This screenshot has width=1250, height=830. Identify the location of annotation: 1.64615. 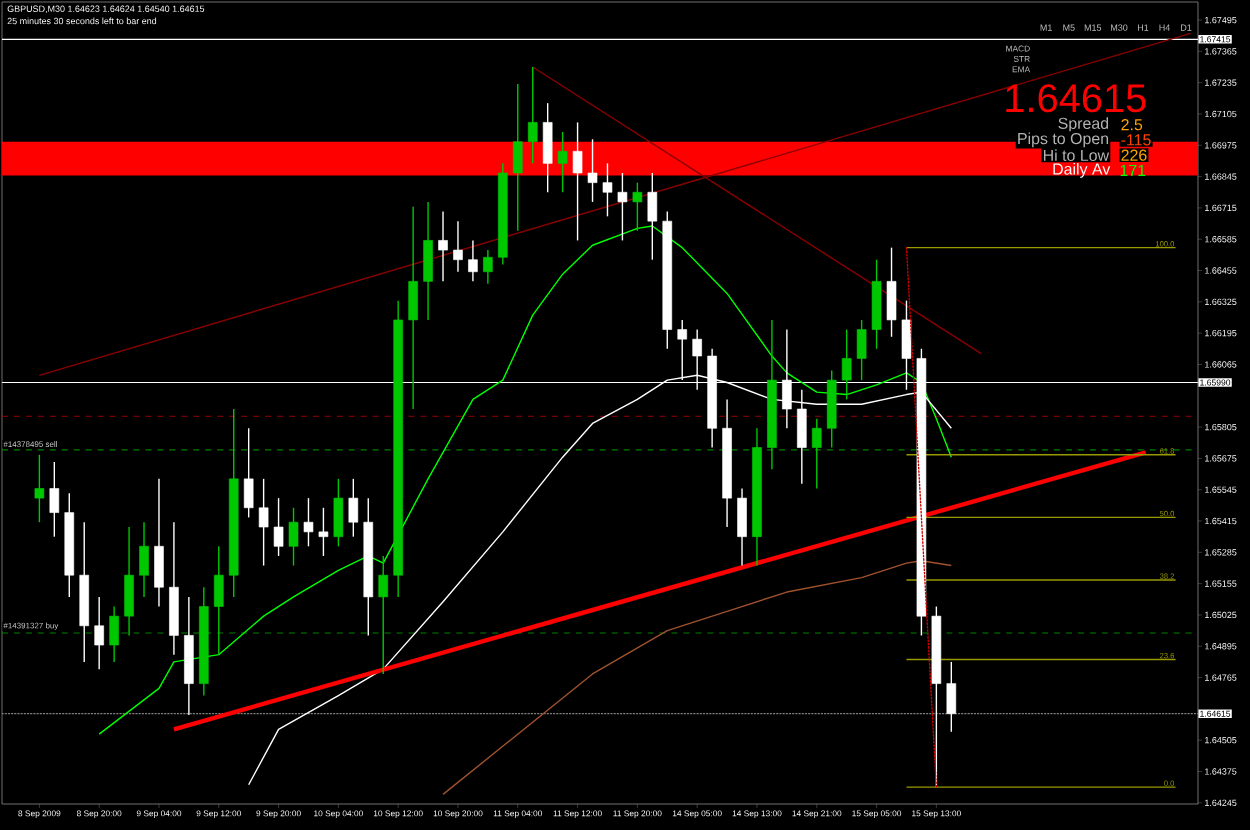
(1076, 98).